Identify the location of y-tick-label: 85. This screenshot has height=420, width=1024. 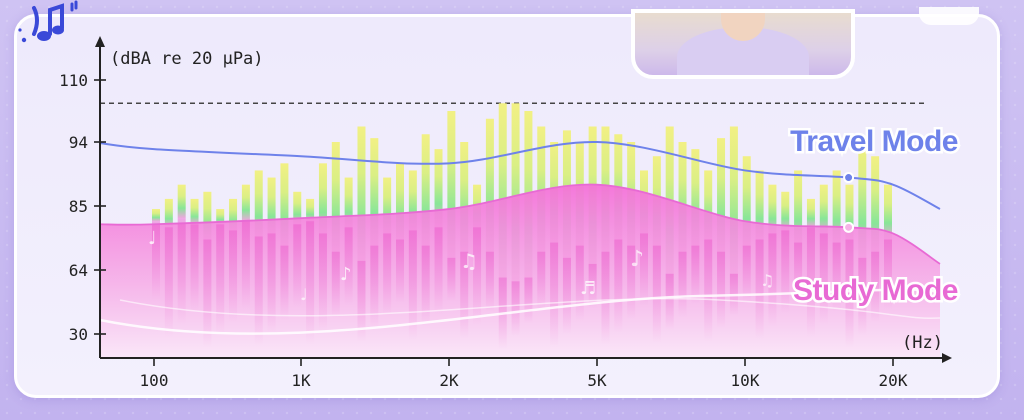
(78, 206).